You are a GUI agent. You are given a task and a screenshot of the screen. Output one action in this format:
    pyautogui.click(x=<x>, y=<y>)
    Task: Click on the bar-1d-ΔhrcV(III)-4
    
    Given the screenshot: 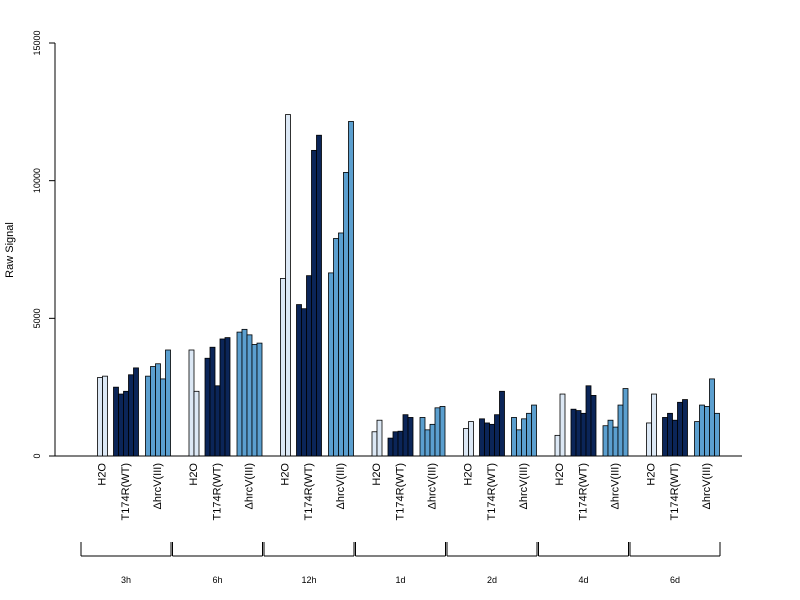 What is the action you would take?
    pyautogui.click(x=437, y=432)
    